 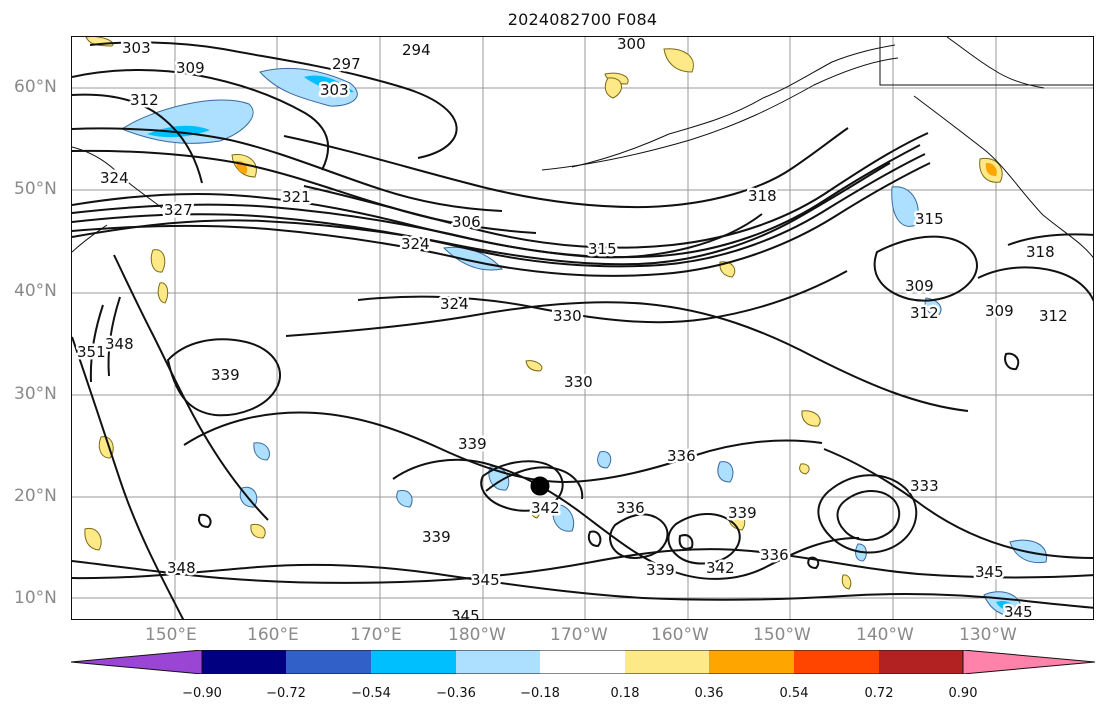 I want to click on contour-label-336-c: 336, so click(x=774, y=554).